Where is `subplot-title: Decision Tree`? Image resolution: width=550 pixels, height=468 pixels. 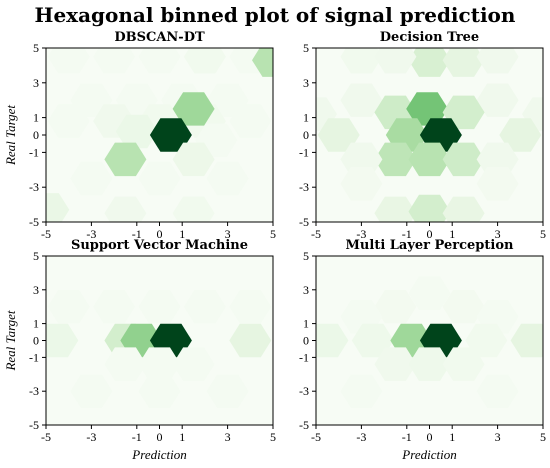
subplot-title: Decision Tree is located at coordinates (429, 37).